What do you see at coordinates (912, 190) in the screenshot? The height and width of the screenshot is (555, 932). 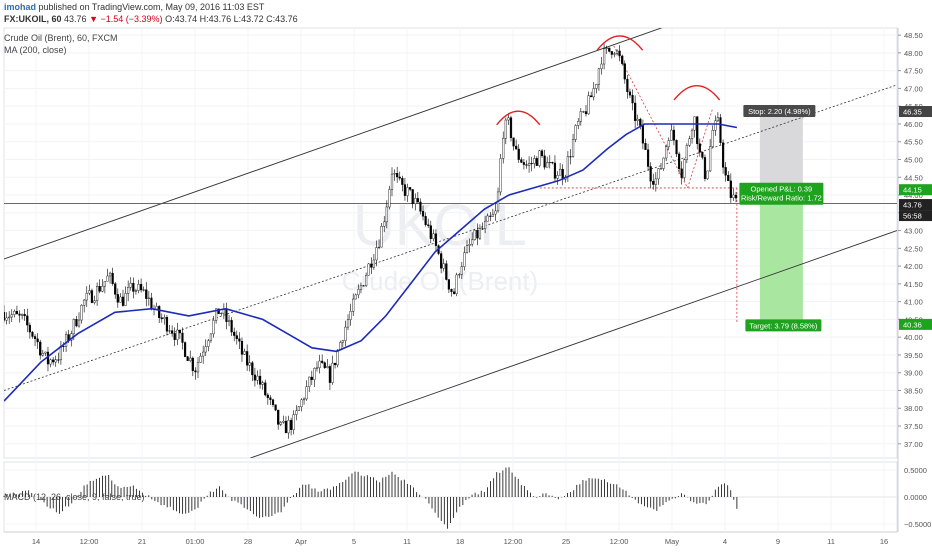 I see `entry-price-flag: 44.15` at bounding box center [912, 190].